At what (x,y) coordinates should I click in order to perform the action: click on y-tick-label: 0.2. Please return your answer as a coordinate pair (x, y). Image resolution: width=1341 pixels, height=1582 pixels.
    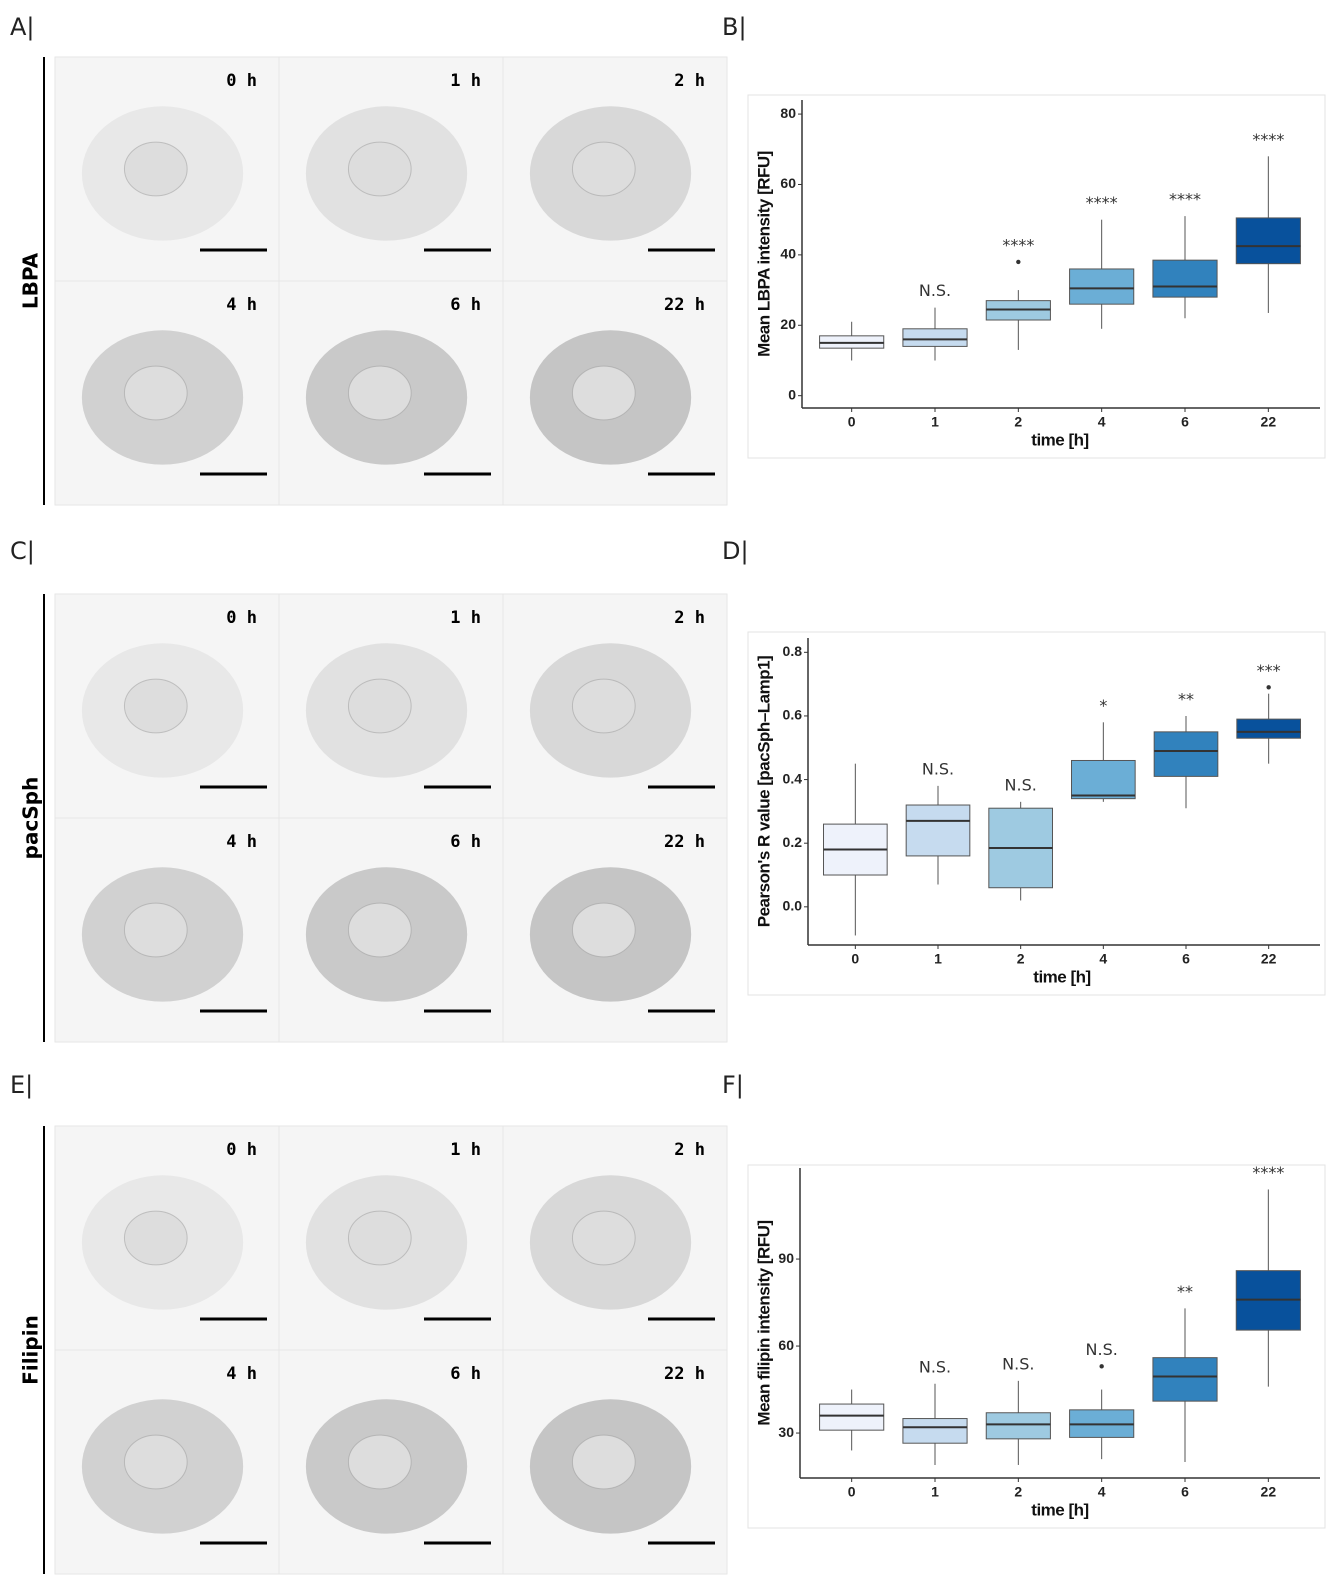
    Looking at the image, I should click on (793, 842).